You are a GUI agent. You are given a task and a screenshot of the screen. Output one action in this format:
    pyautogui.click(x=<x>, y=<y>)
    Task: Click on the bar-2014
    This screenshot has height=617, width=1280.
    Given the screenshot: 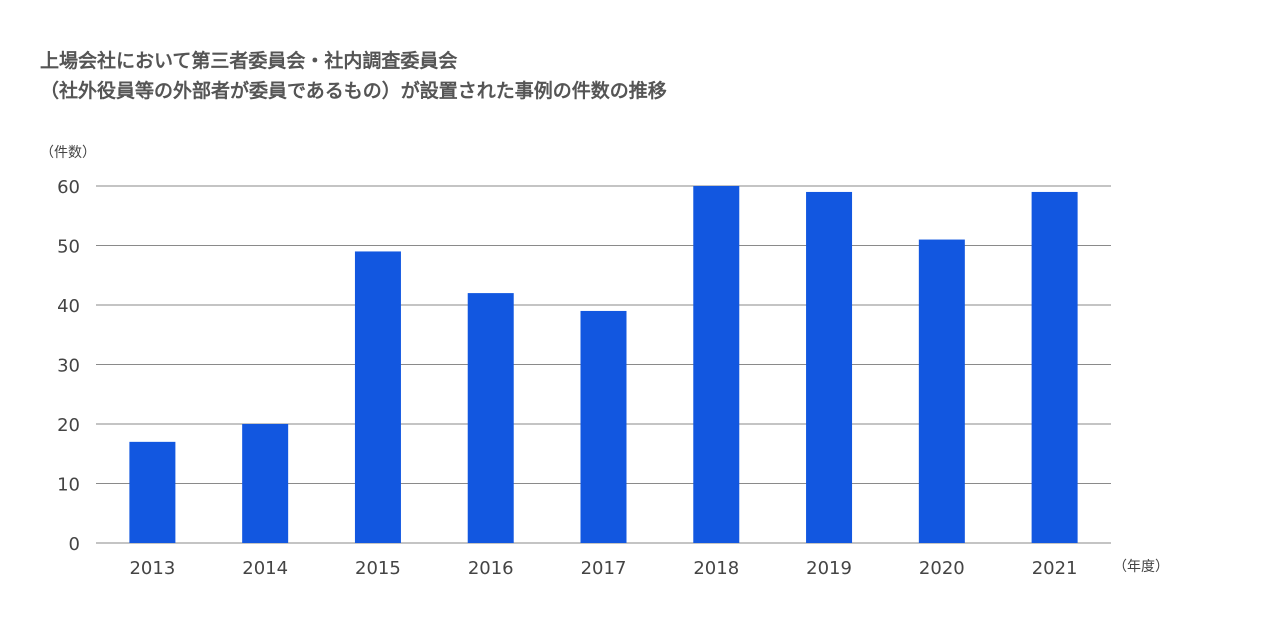 What is the action you would take?
    pyautogui.click(x=265, y=483)
    